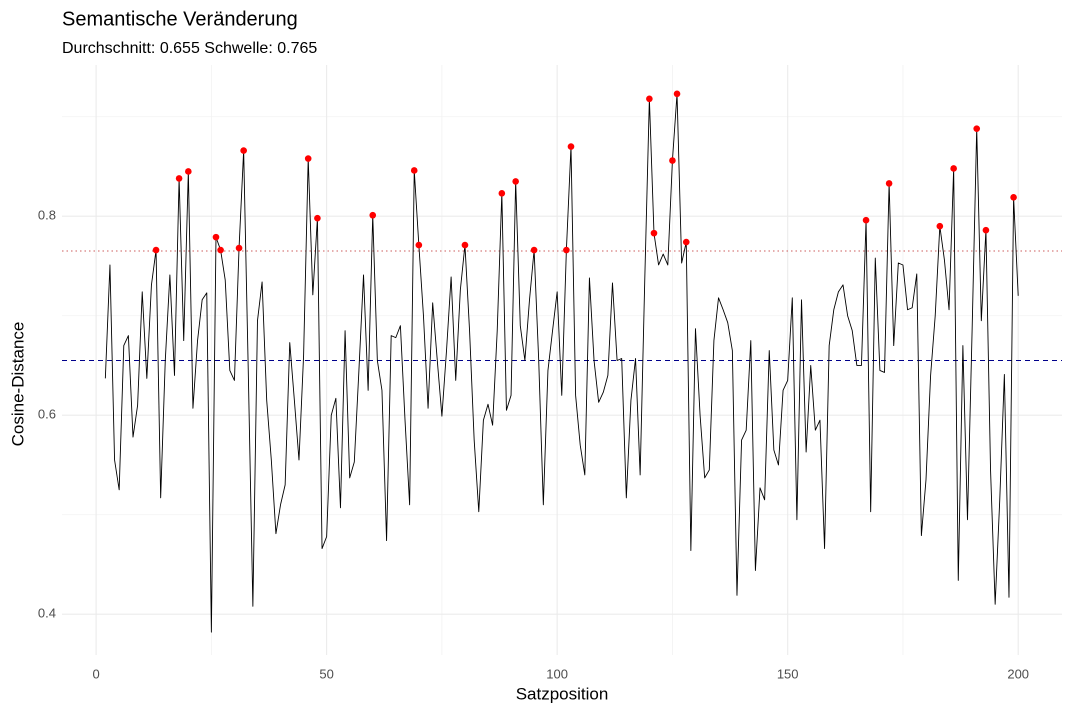 The image size is (1072, 715). What do you see at coordinates (180, 19) in the screenshot?
I see `chart-title: Semantische Veränderung` at bounding box center [180, 19].